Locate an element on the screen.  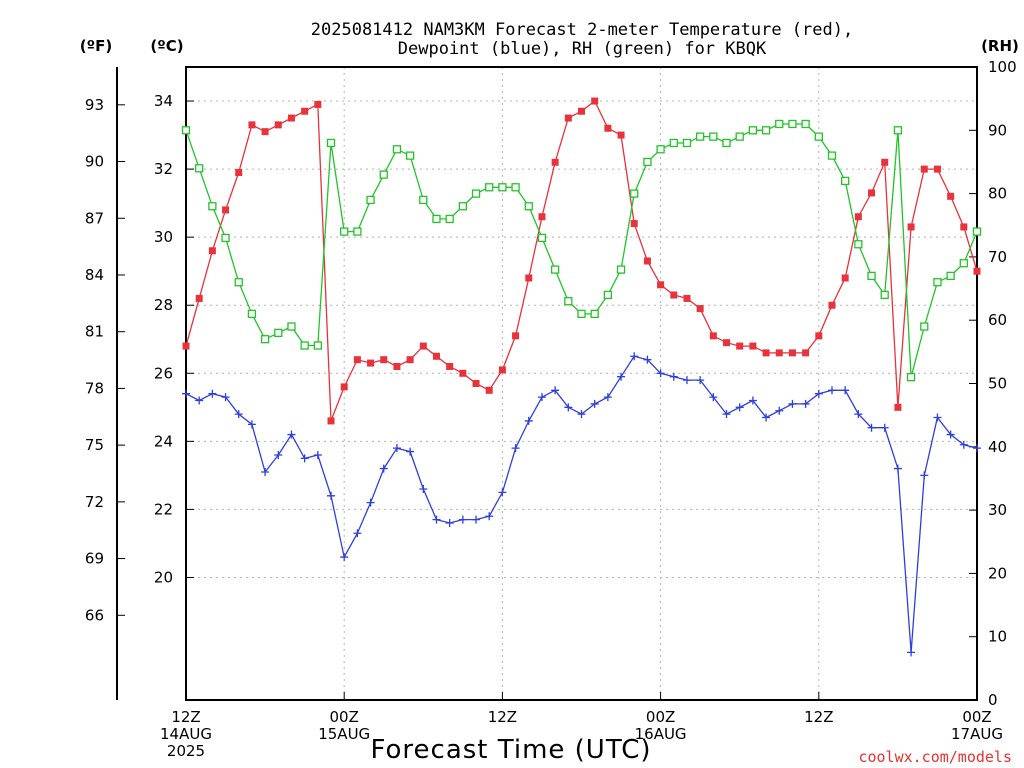
rh-tick-label: 100 is located at coordinates (1002, 67).